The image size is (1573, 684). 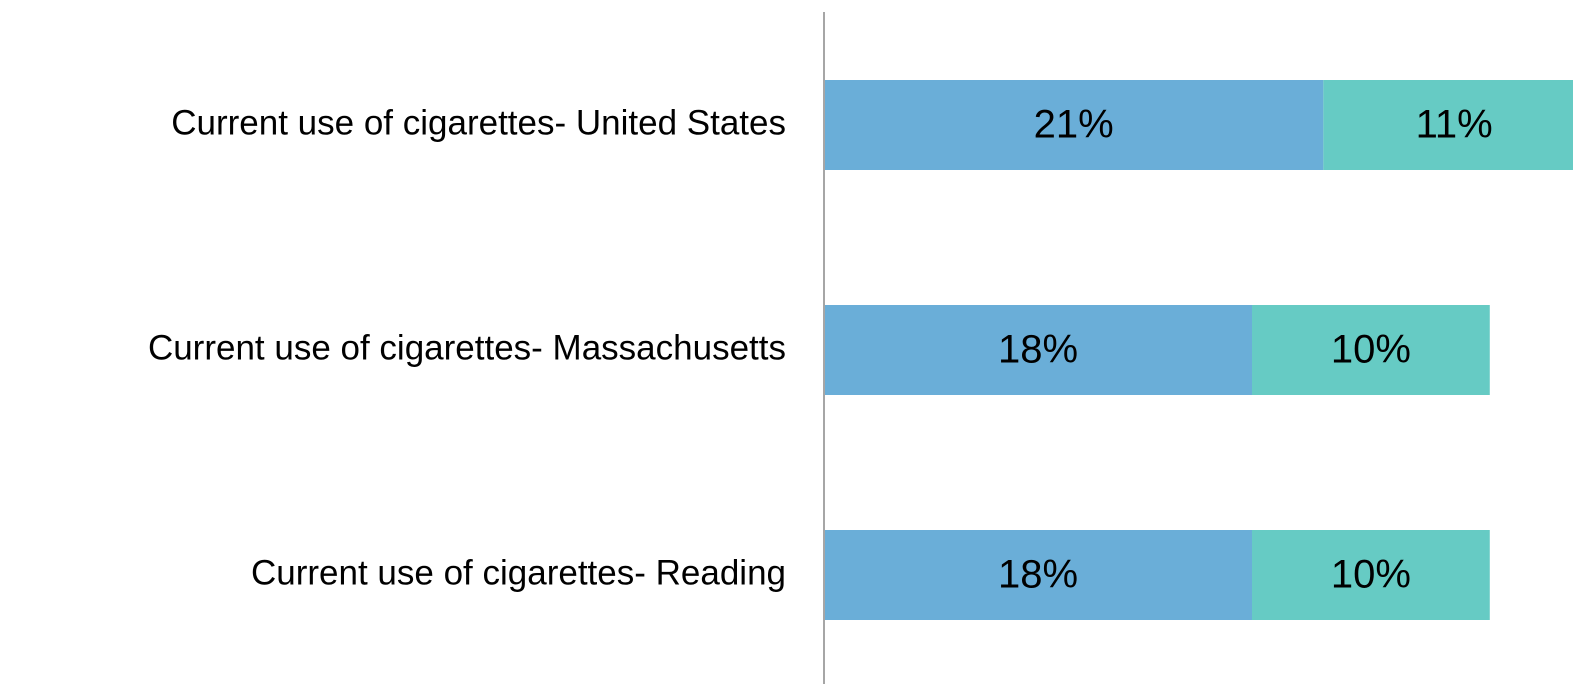 What do you see at coordinates (478, 122) in the screenshot?
I see `category-label: Current use of cigarettes- United States` at bounding box center [478, 122].